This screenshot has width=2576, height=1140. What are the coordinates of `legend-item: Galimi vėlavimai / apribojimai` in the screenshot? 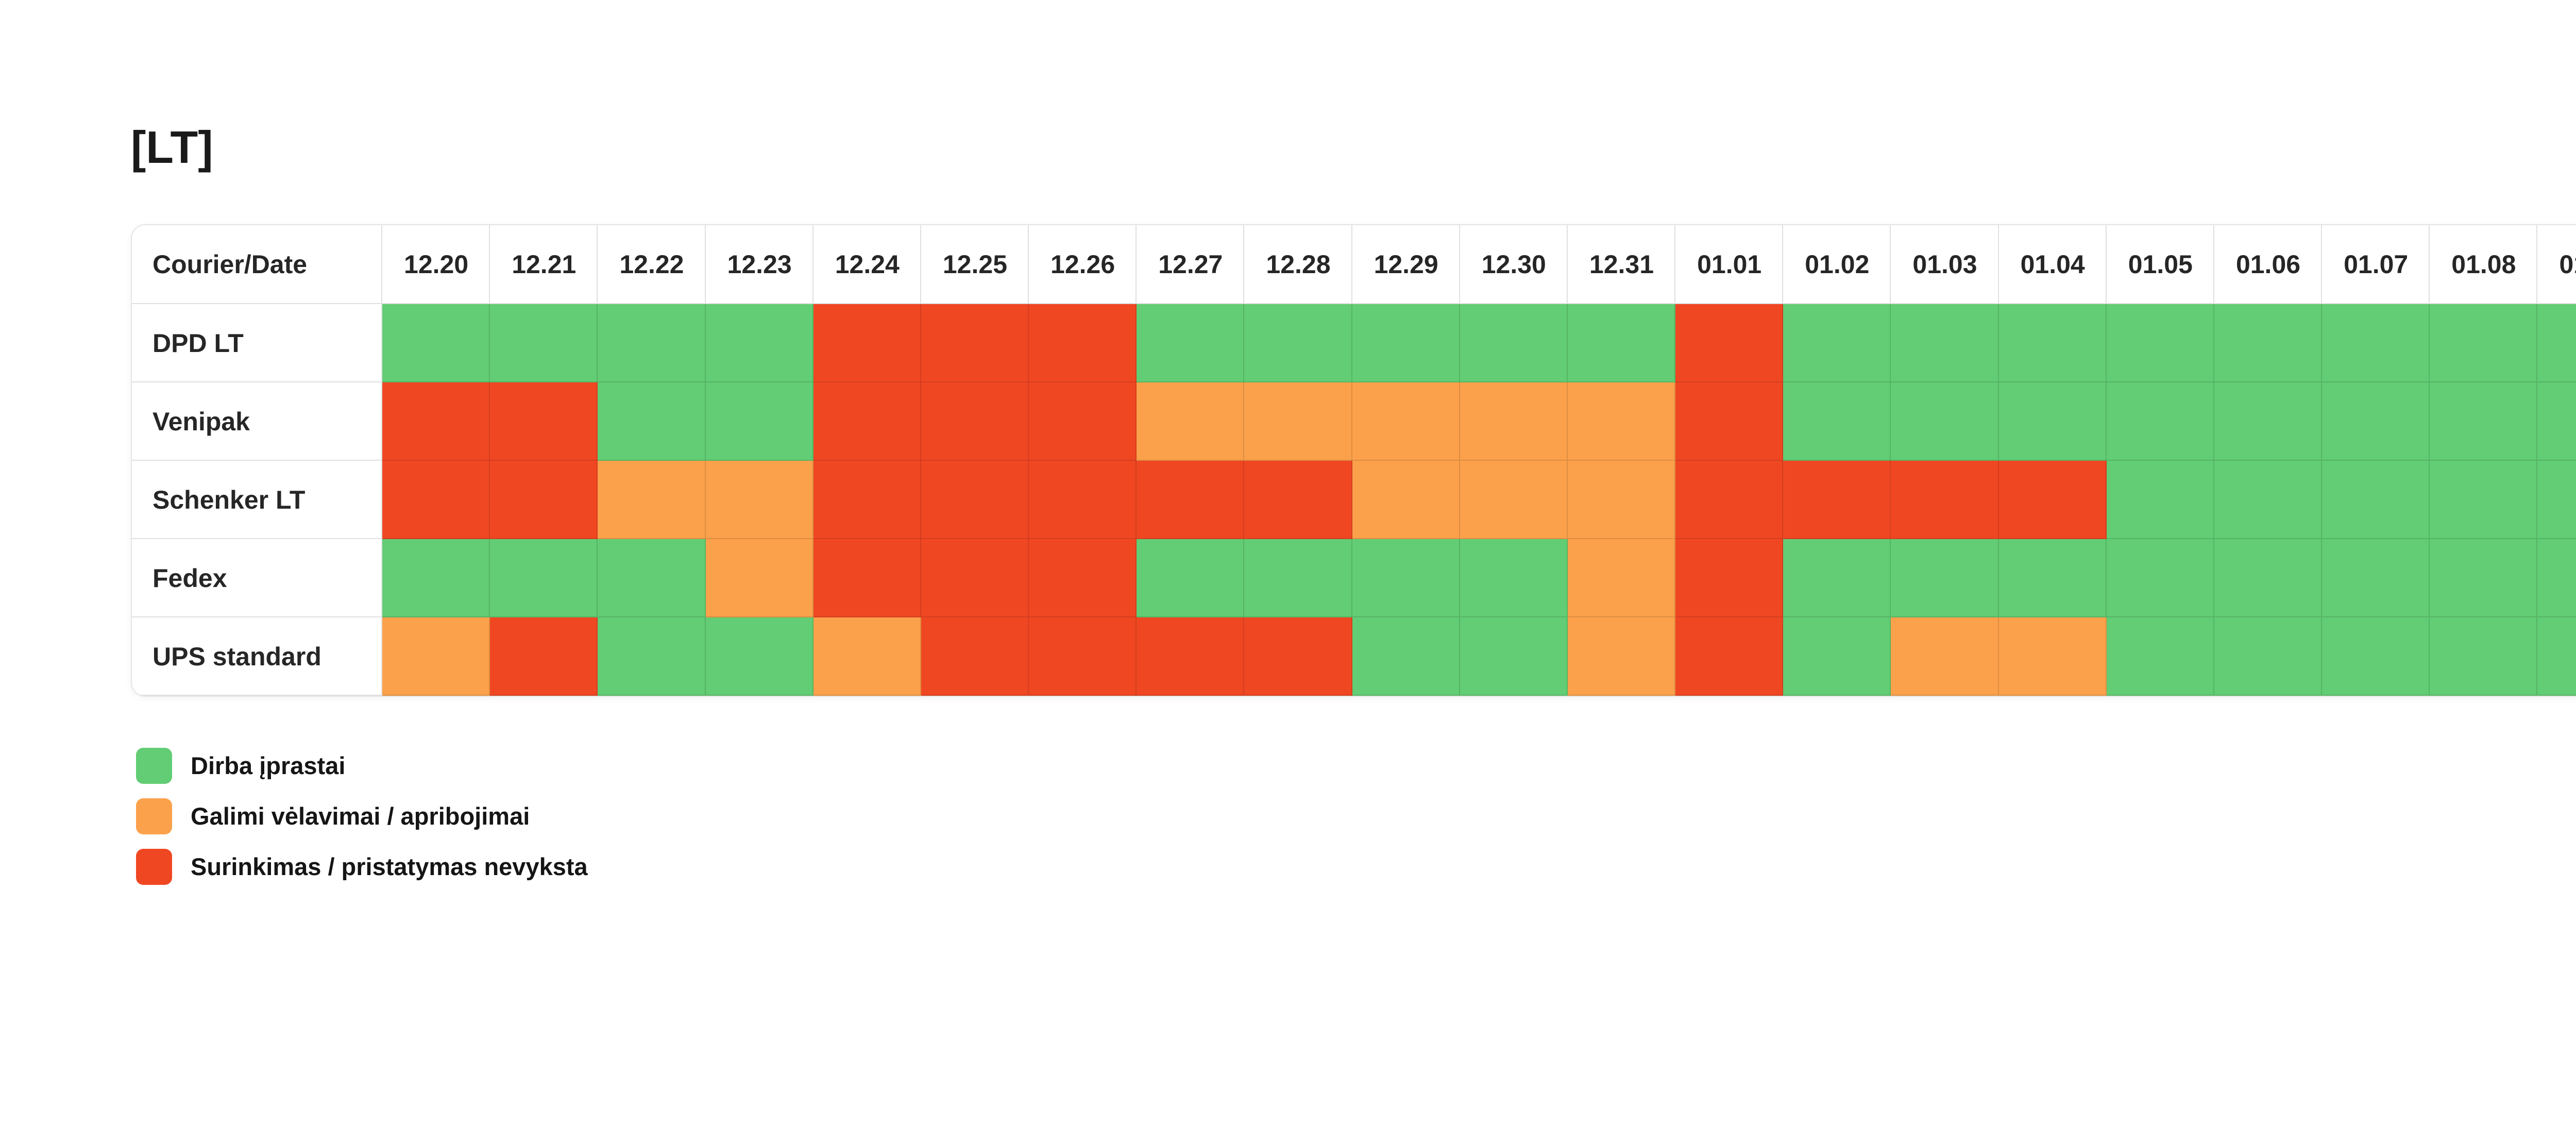 It's located at (1356, 816).